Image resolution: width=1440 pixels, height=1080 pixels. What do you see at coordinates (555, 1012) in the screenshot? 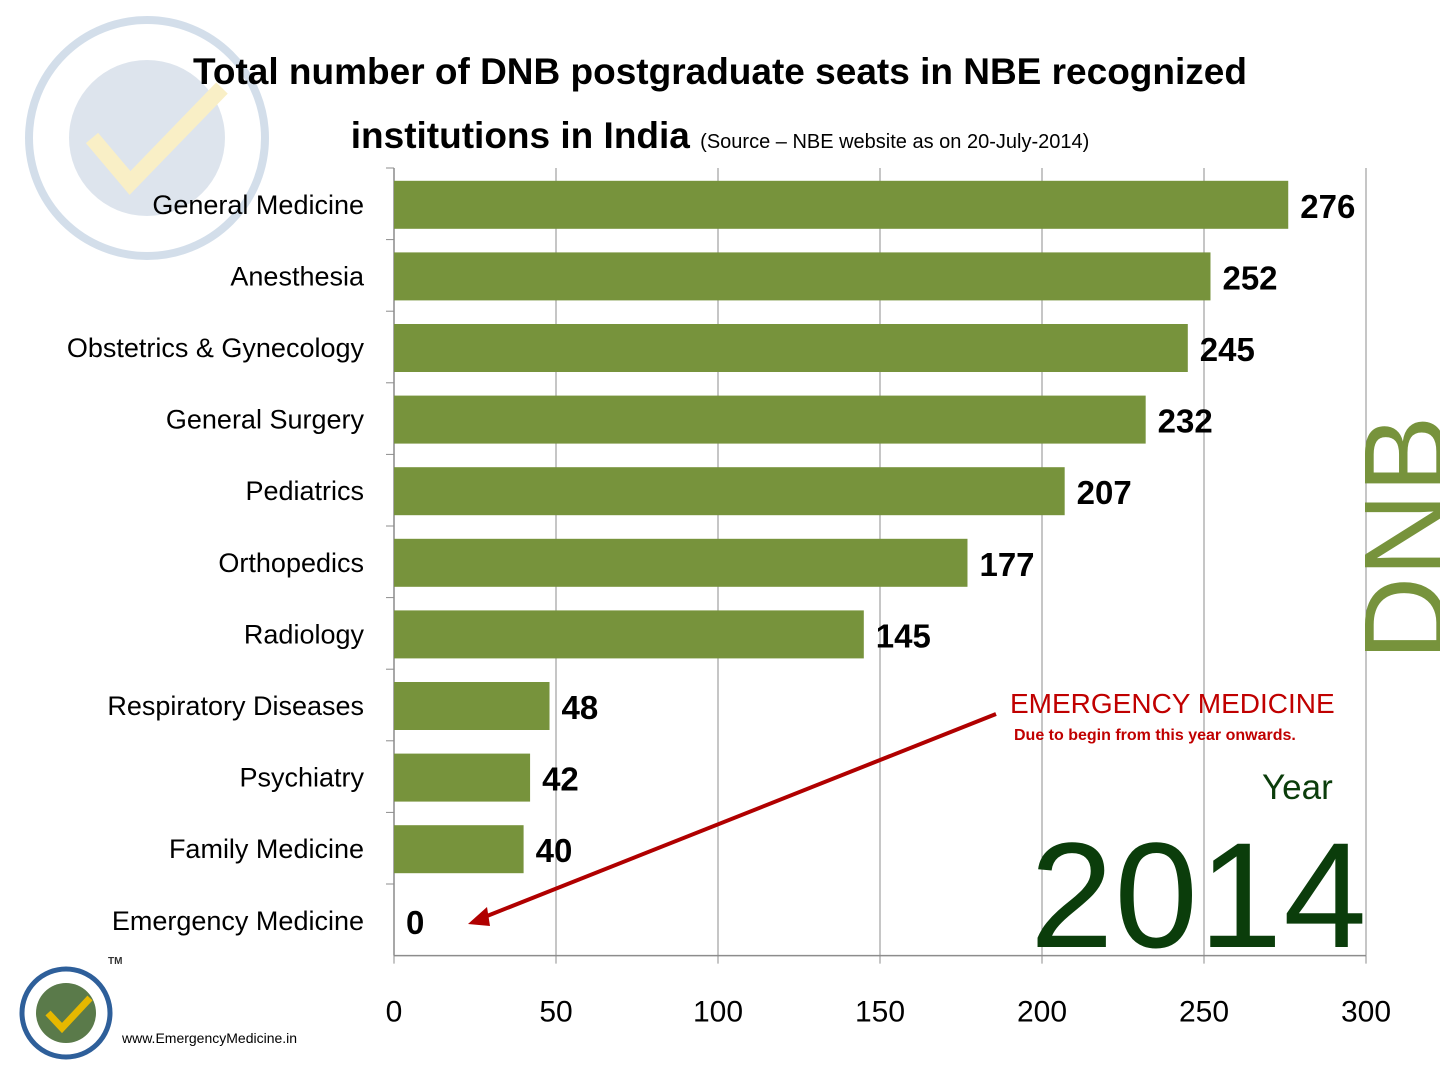
I see `x-tick-label: 50` at bounding box center [555, 1012].